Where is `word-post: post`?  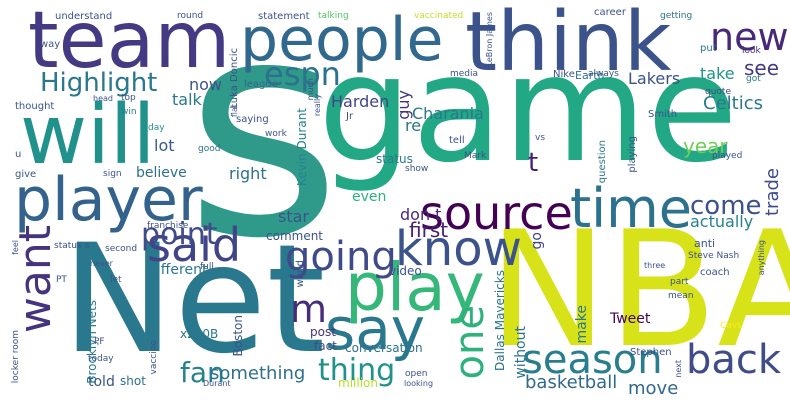
word-post: post is located at coordinates (323, 332).